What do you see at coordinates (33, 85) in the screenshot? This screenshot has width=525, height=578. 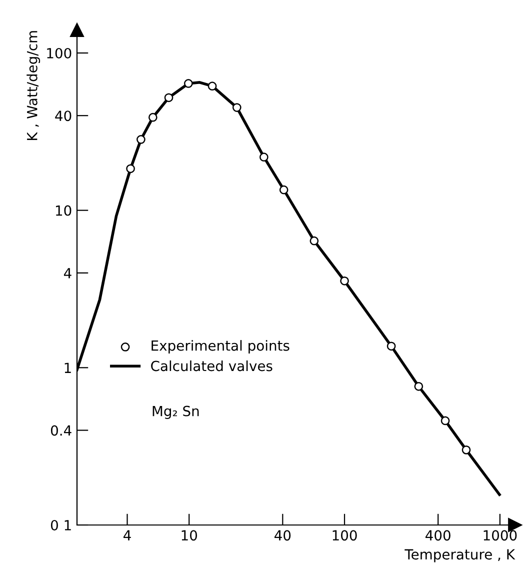 I see `y-axis-title: K , Watt/deg/cm` at bounding box center [33, 85].